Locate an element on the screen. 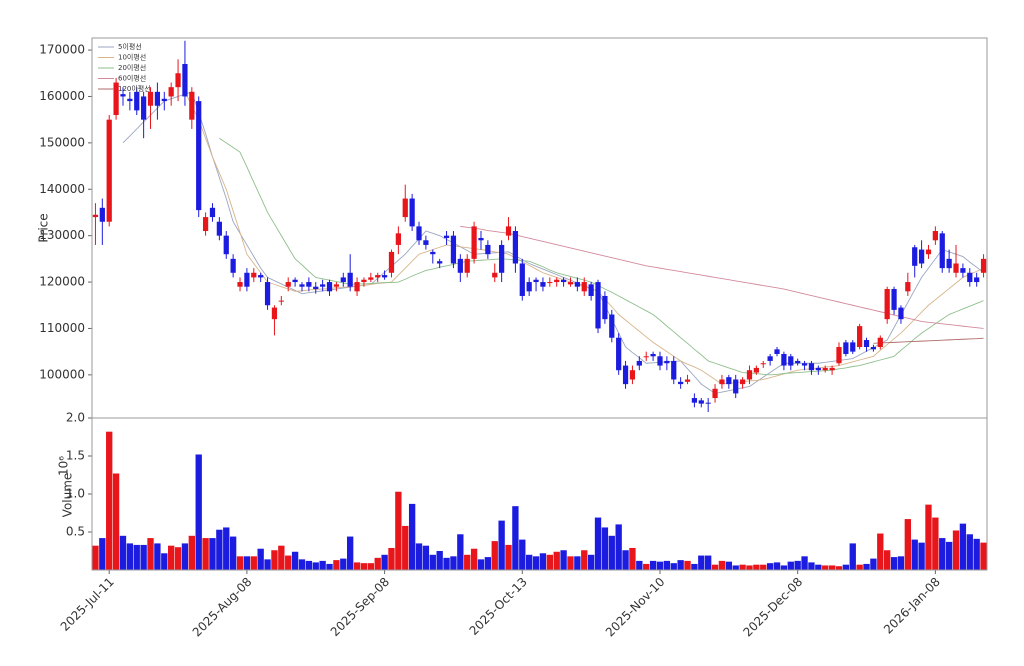 The height and width of the screenshot is (666, 1024). y-tick-label: 1.5 is located at coordinates (75, 456).